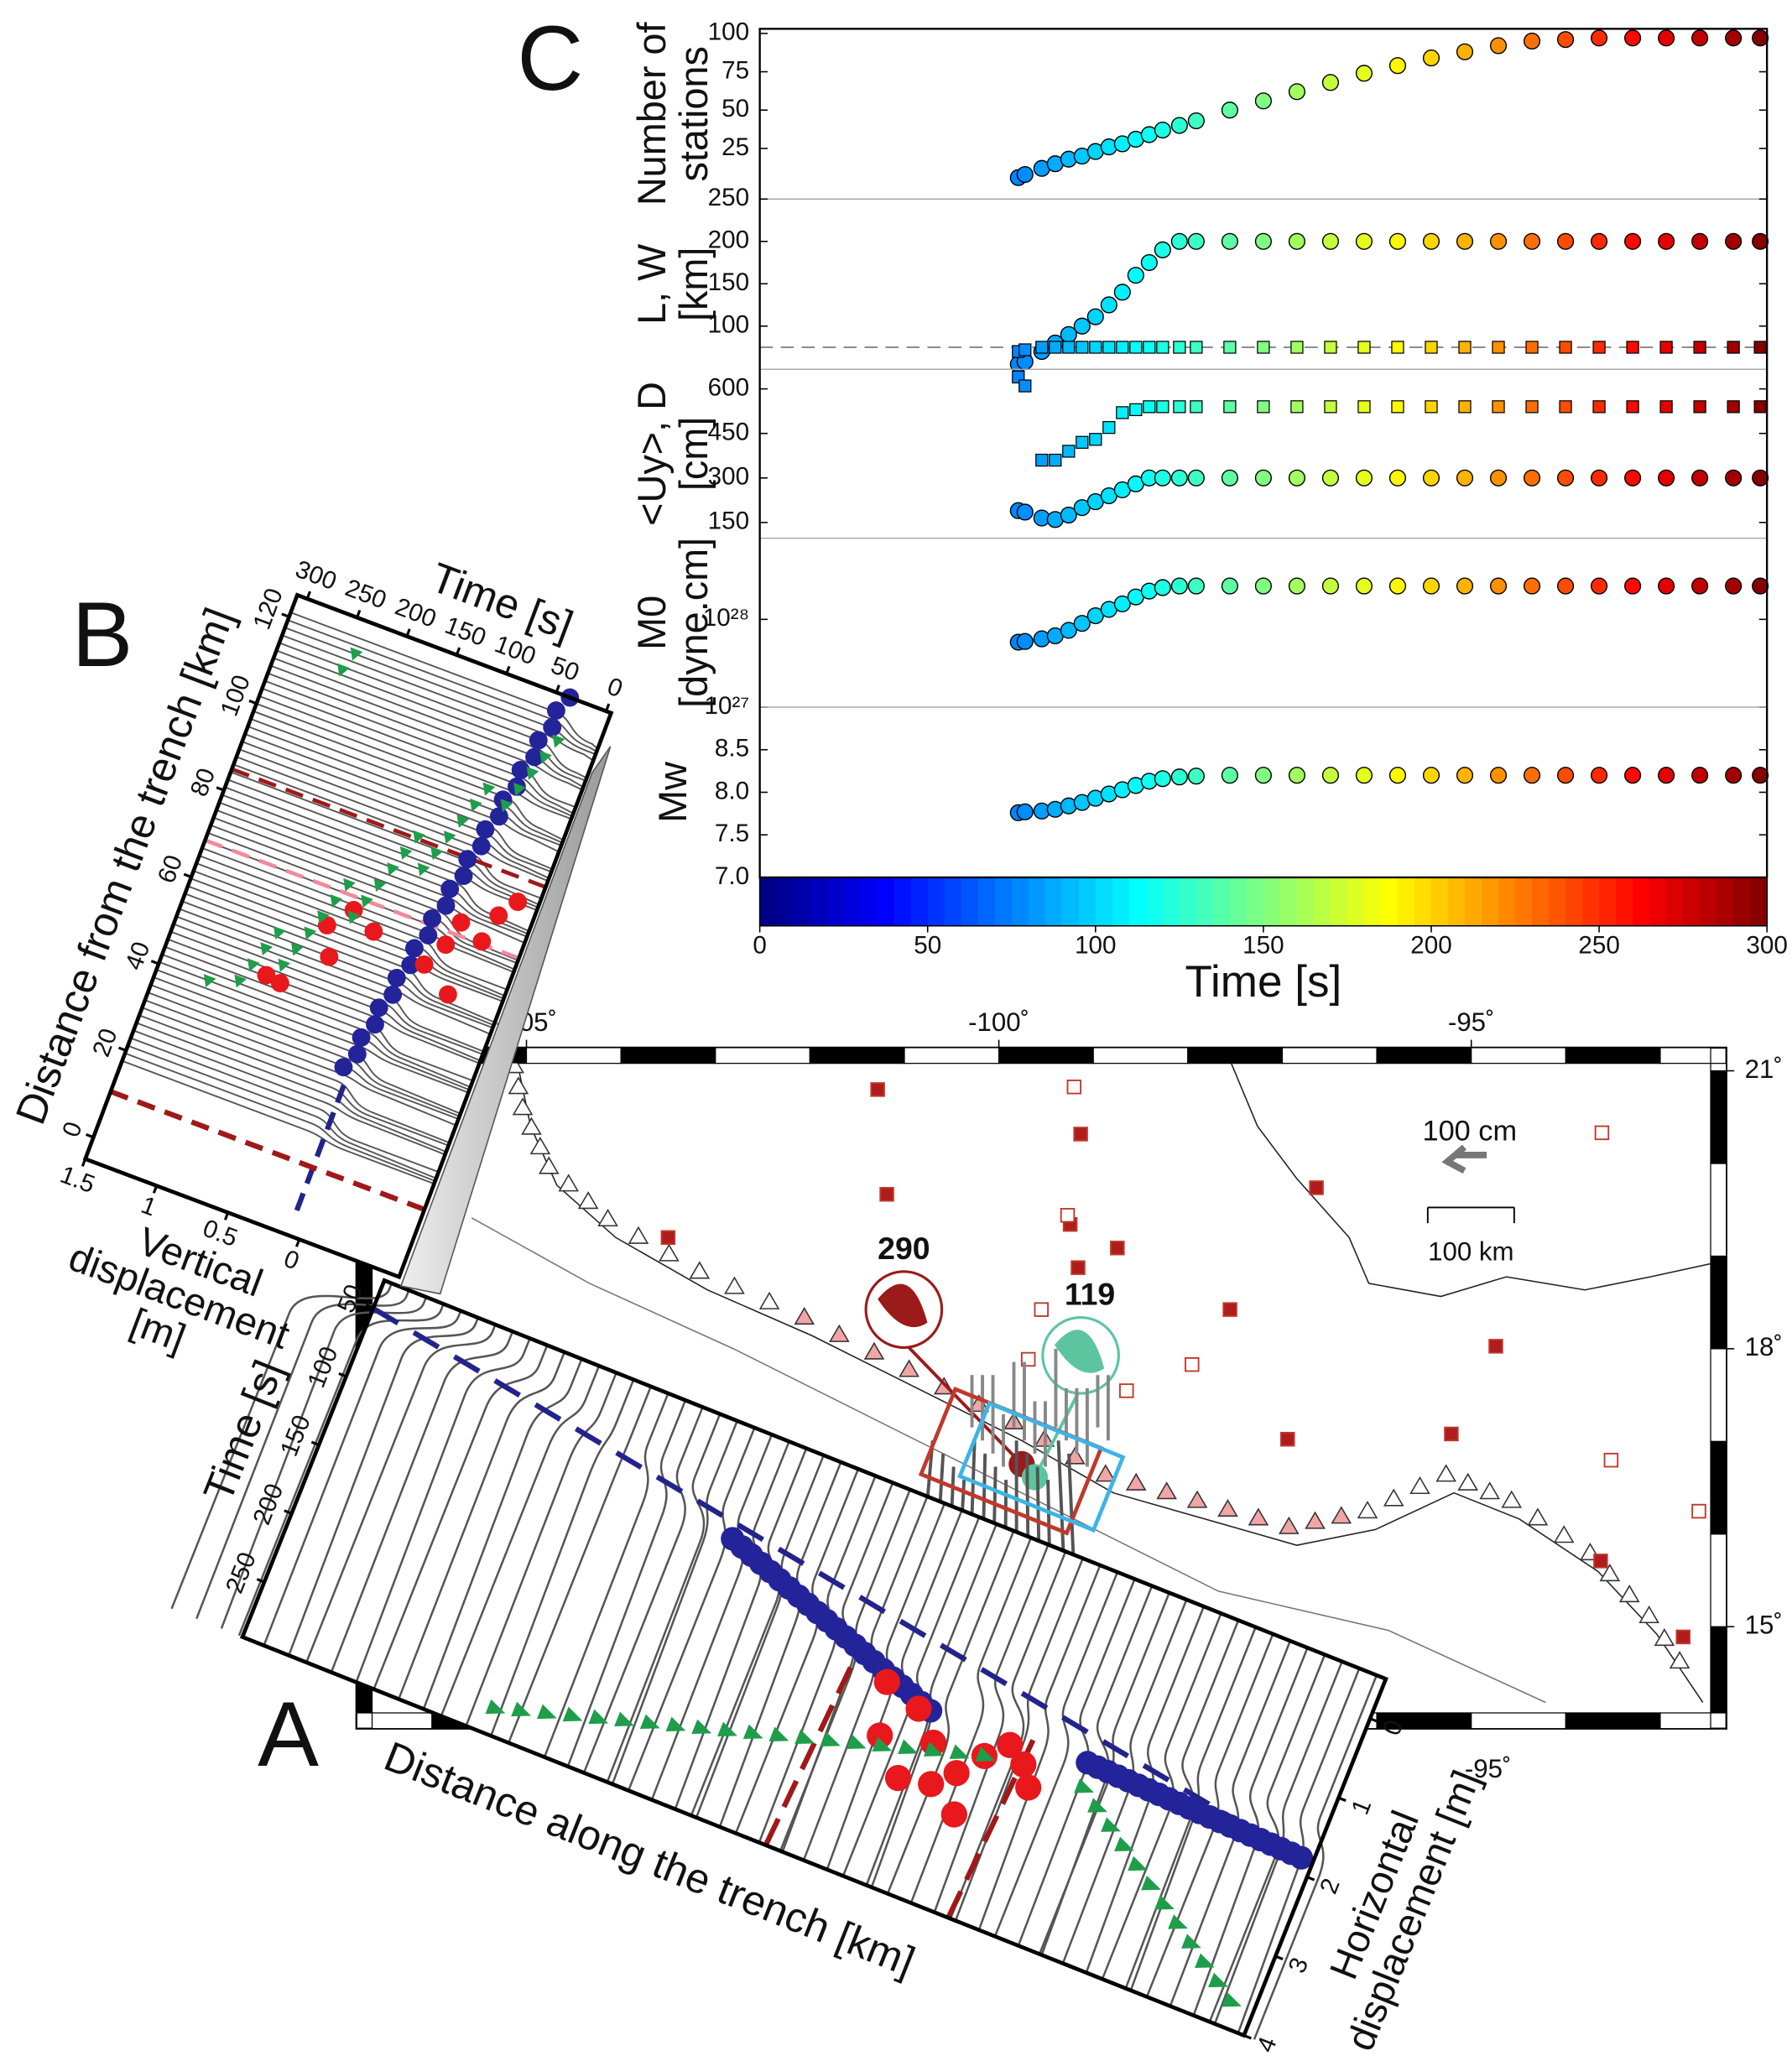  I want to click on tick-label: 1, so click(149, 1206).